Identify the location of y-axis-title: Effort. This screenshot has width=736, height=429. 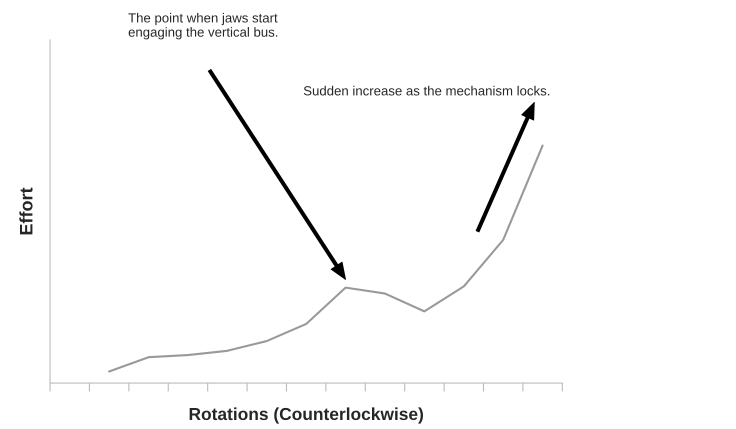
(26, 211).